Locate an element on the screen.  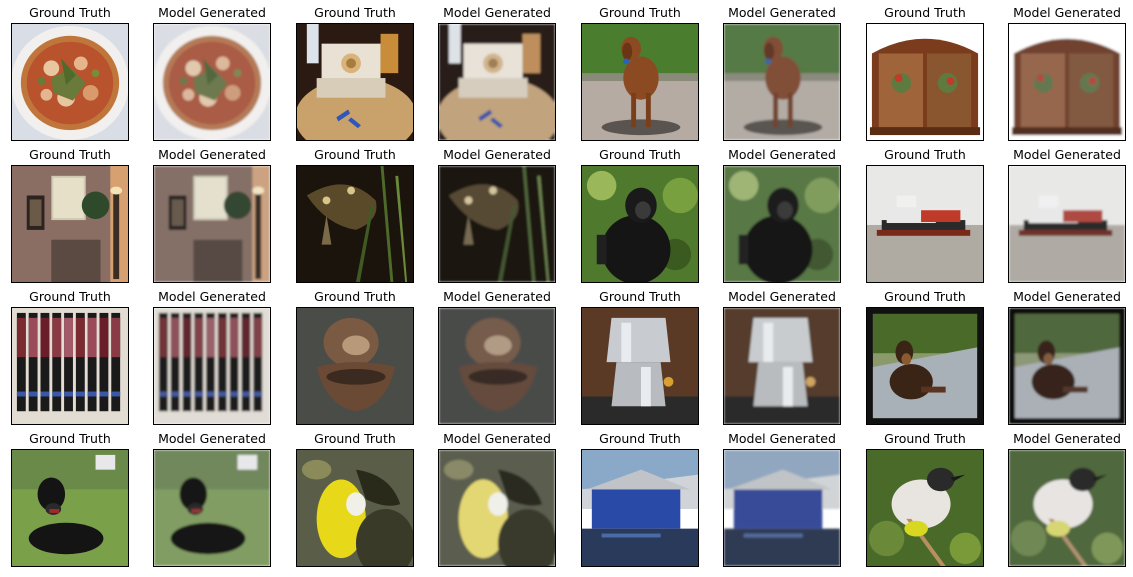
ground-truth-panel-bird-branch: Ground Truth is located at coordinates (925, 499).